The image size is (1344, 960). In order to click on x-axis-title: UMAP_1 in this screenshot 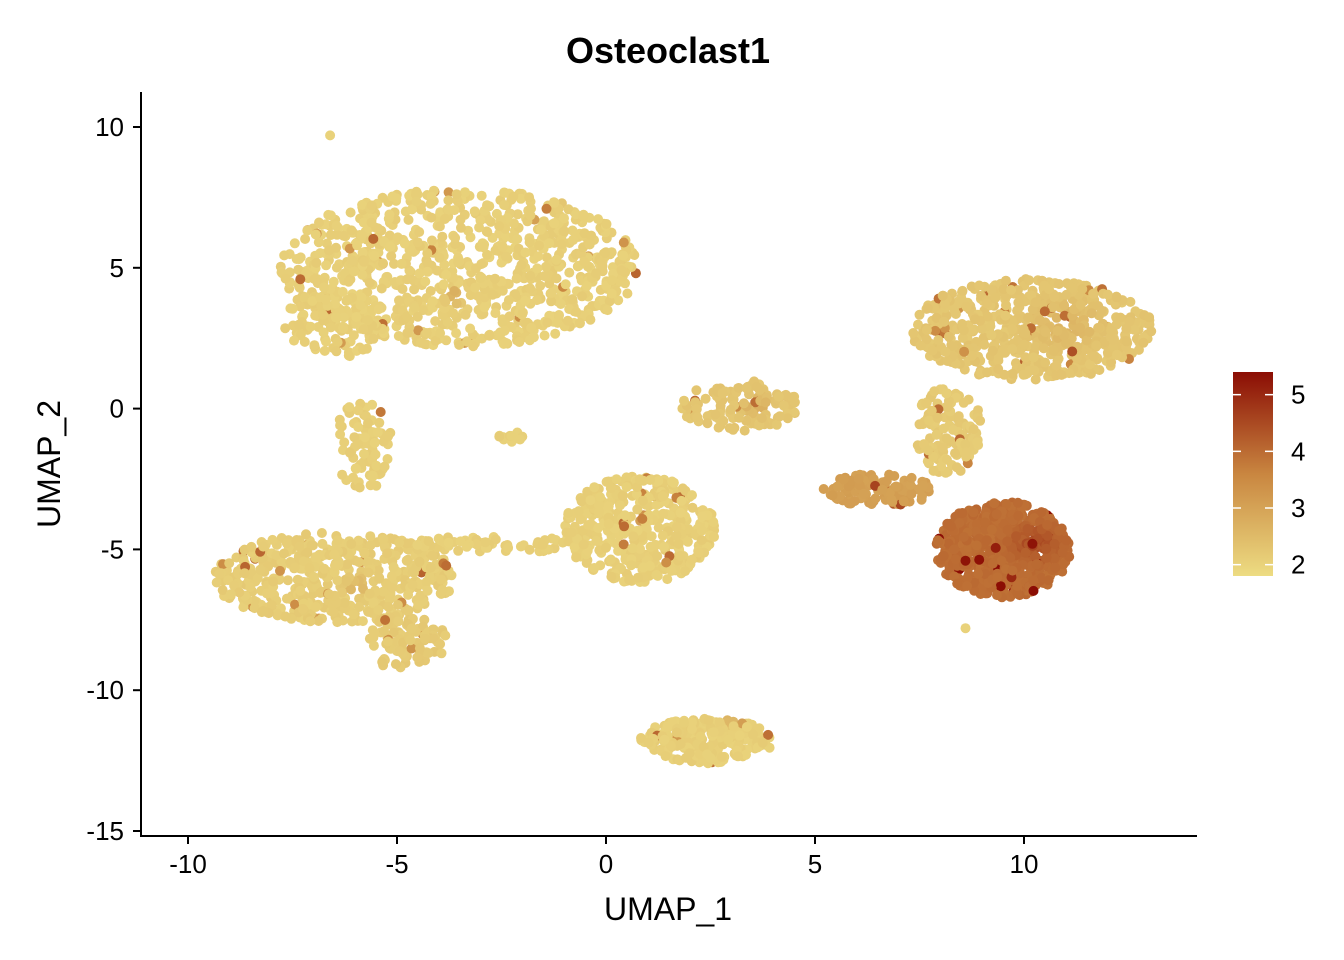, I will do `click(668, 909)`.